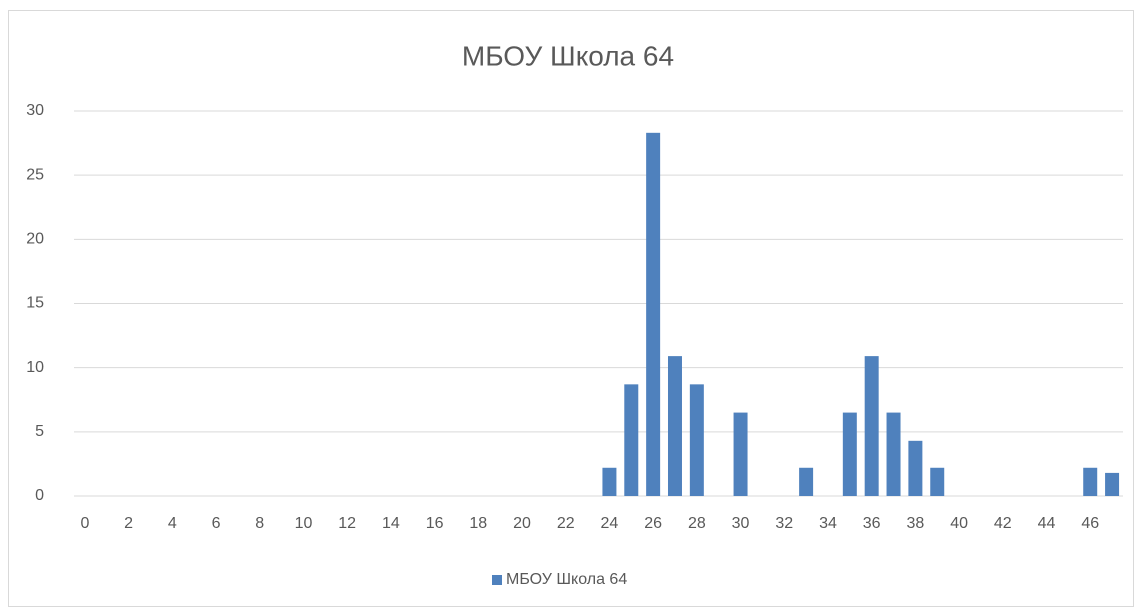 This screenshot has height=615, width=1137. What do you see at coordinates (39, 431) in the screenshot?
I see `y-tick-label: 5` at bounding box center [39, 431].